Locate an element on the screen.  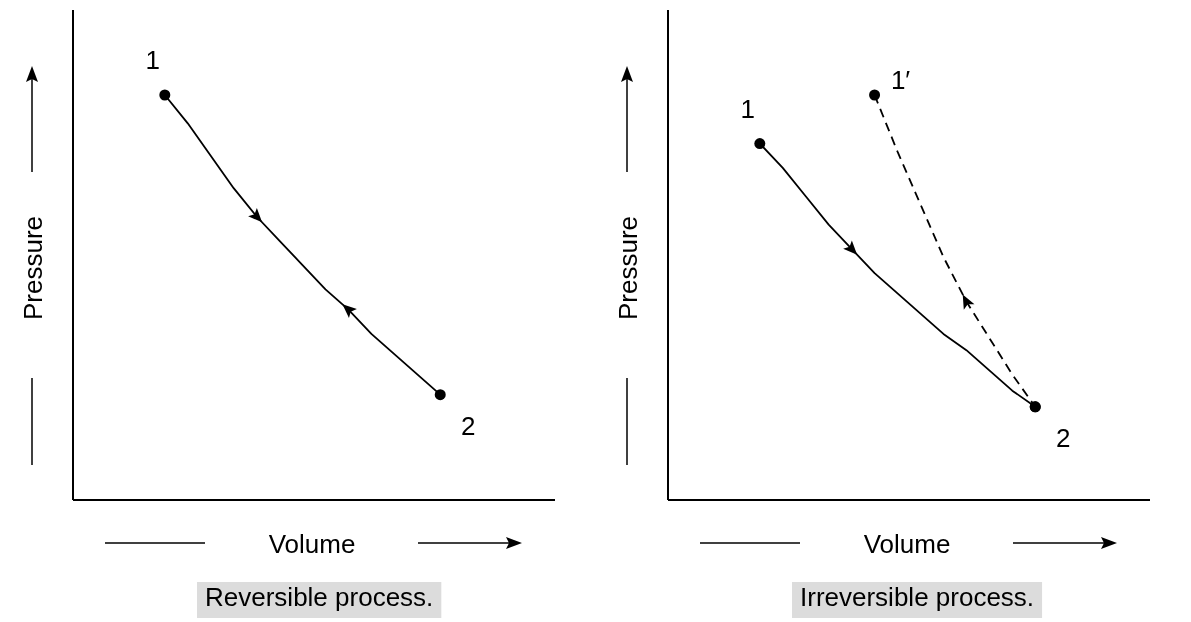
text: 1 is located at coordinates (153, 60).